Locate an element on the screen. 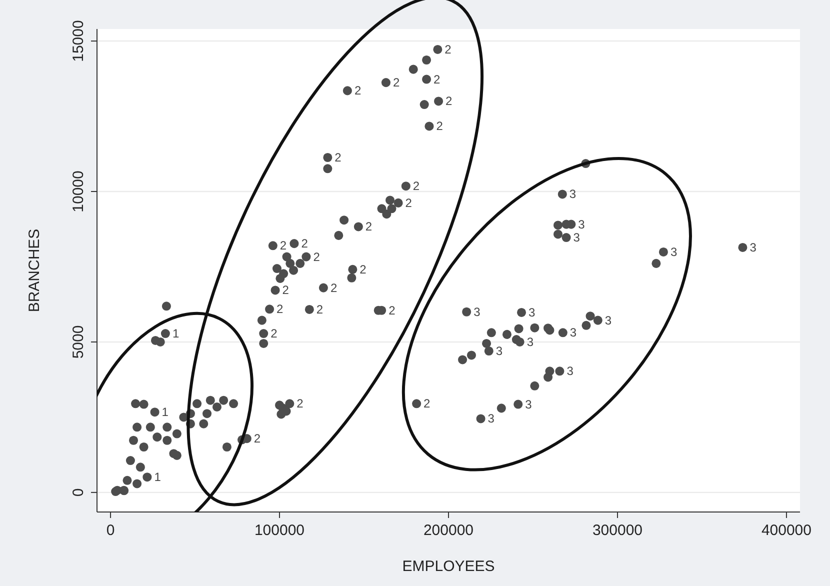 This screenshot has height=586, width=830. x-tick-label: 0 is located at coordinates (110, 530).